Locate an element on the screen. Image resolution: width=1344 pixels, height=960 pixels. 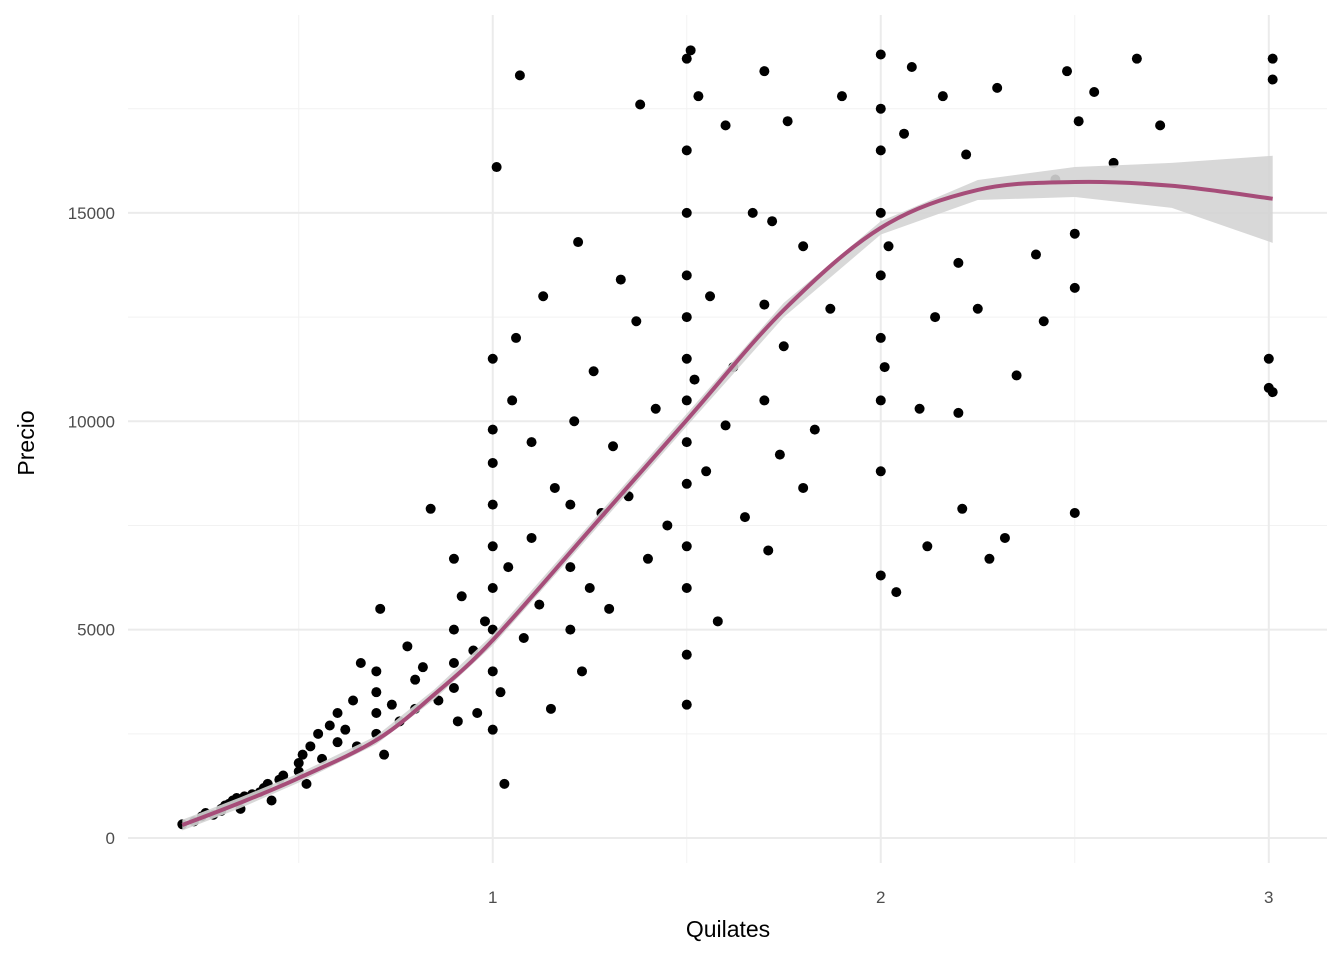
x-axis-title: Quilates is located at coordinates (728, 929).